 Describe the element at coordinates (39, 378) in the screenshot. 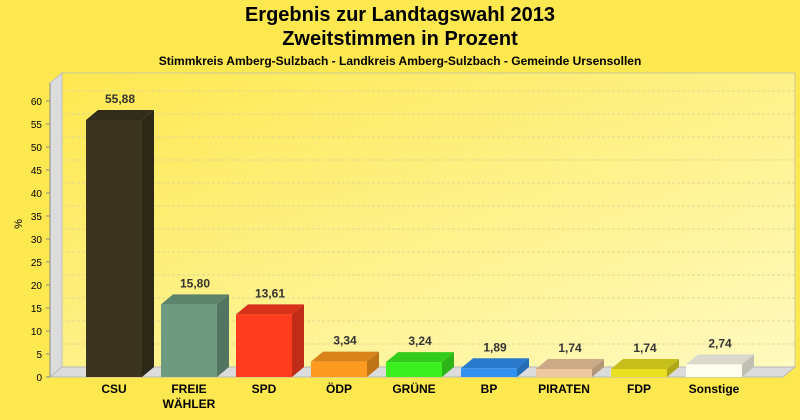

I see `y-tick-label: 0` at that location.